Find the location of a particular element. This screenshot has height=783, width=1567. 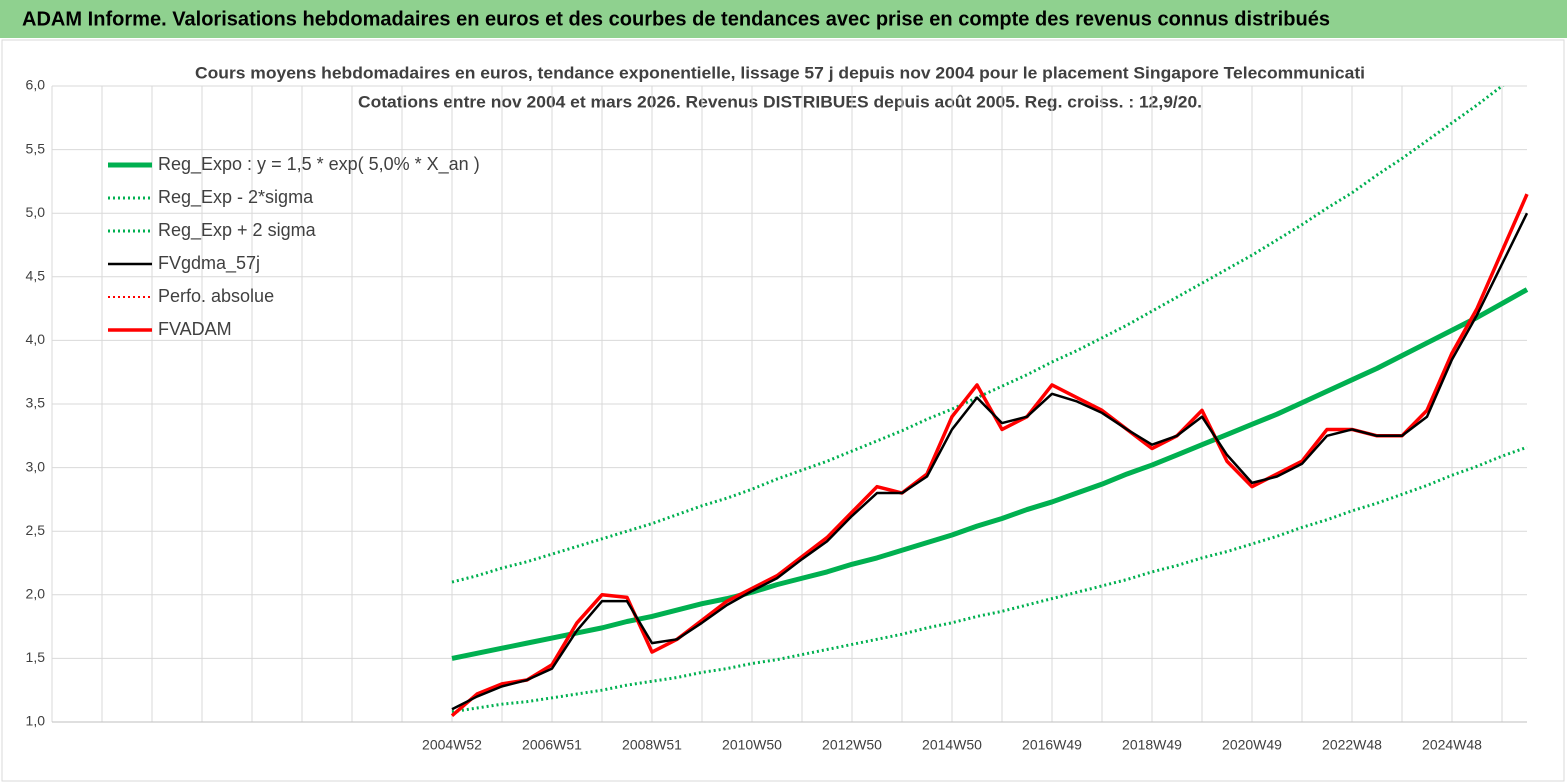

x-tick-label: 2020W49 is located at coordinates (1252, 745).